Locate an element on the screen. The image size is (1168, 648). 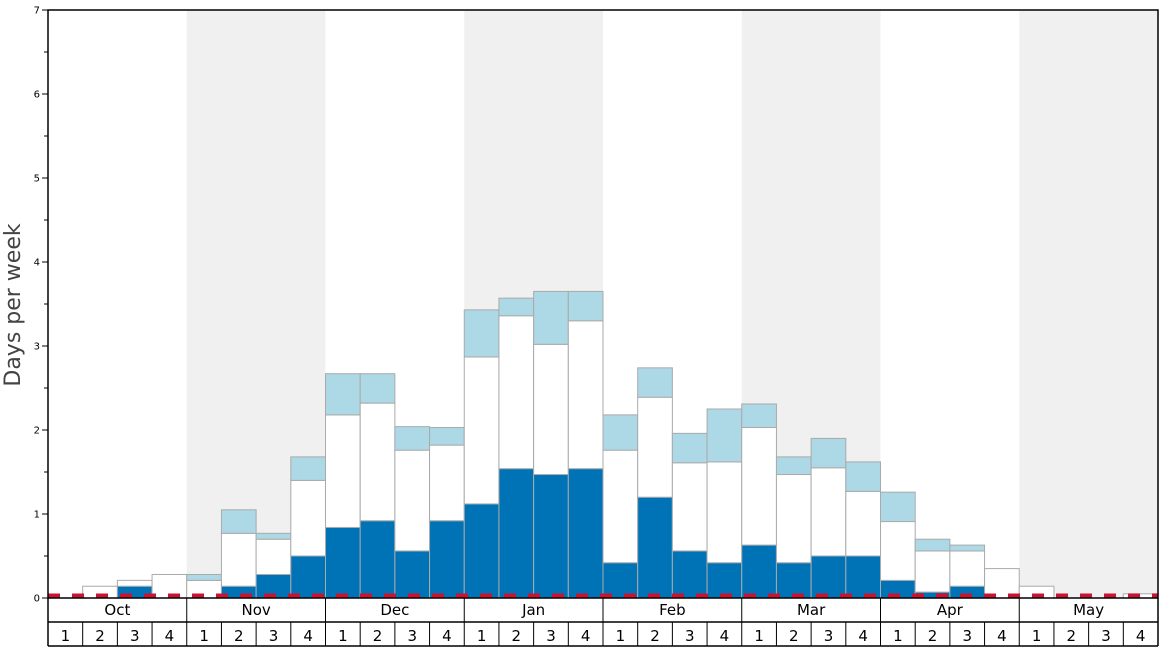
month-label-may: May is located at coordinates (1088, 610).